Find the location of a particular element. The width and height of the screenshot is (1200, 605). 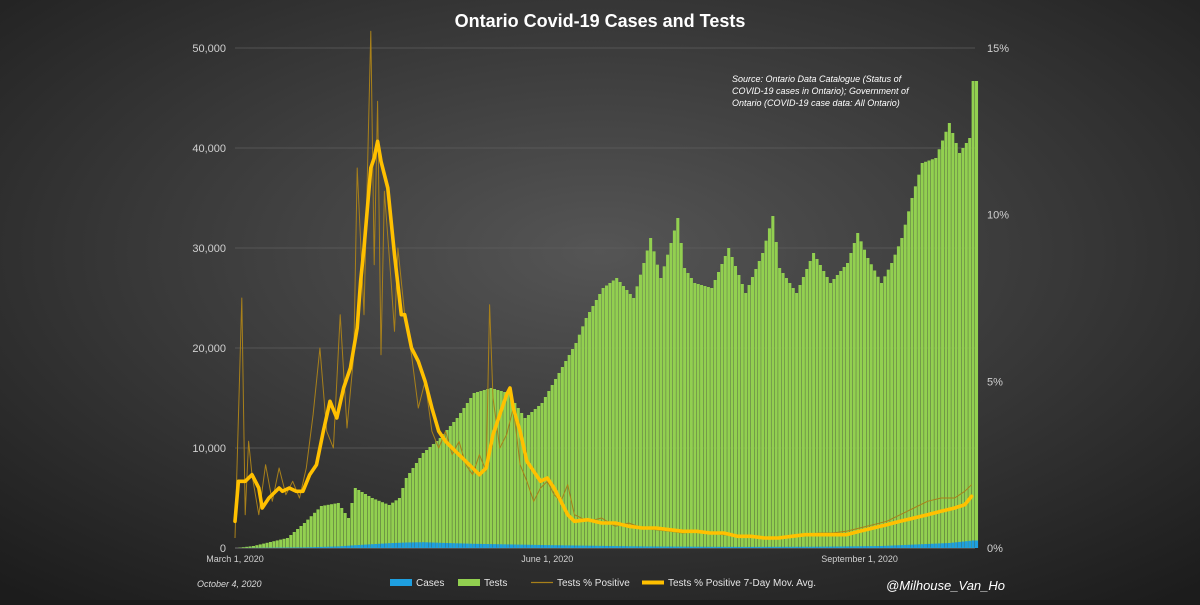

y-right-tick-label: 15% is located at coordinates (998, 49).